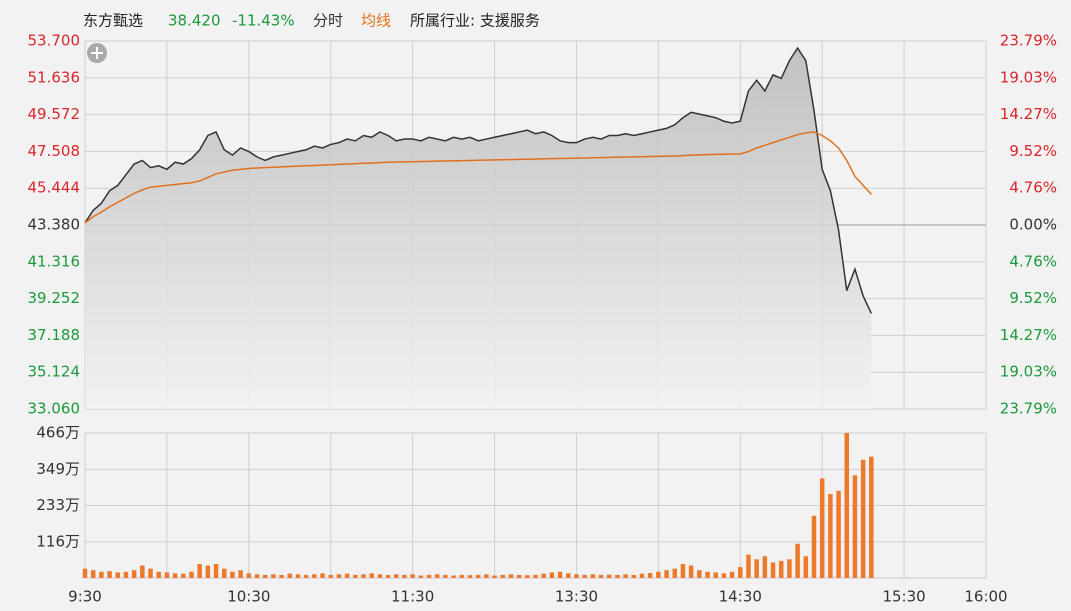  What do you see at coordinates (97, 53) in the screenshot?
I see `zoom-button` at bounding box center [97, 53].